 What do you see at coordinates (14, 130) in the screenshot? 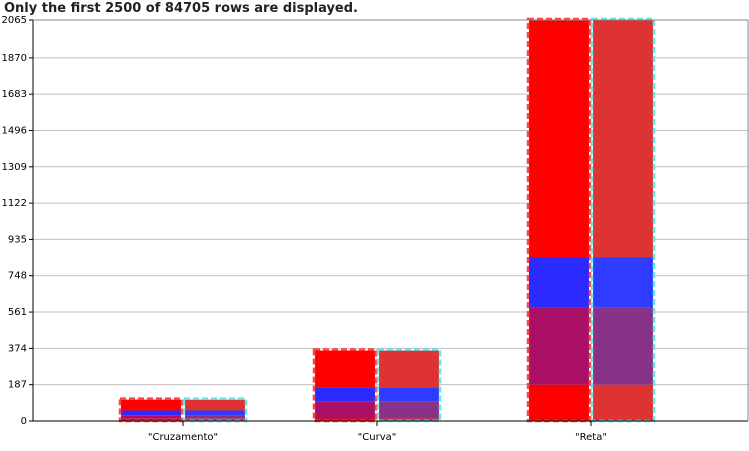
I see `y-tick-label: 1496` at bounding box center [14, 130].